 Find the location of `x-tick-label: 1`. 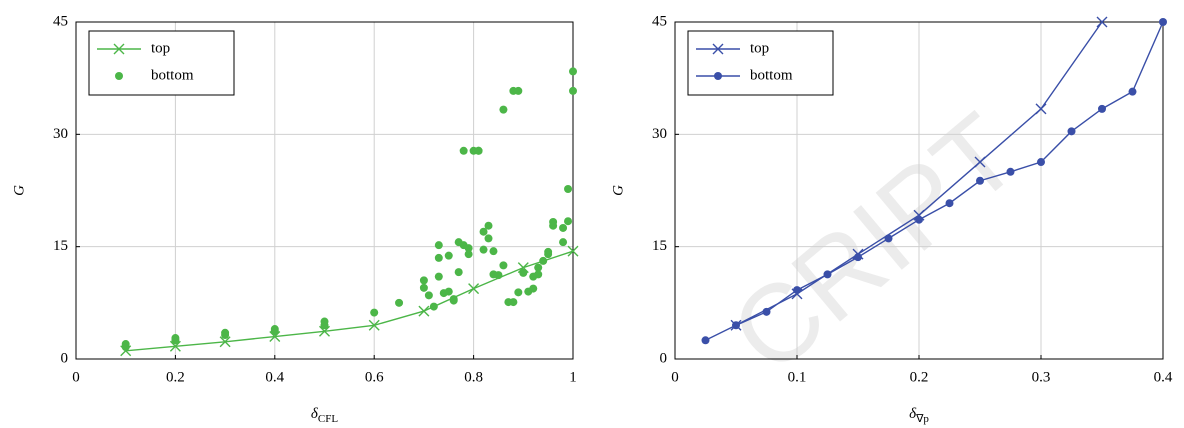

x-tick-label: 1 is located at coordinates (573, 377).